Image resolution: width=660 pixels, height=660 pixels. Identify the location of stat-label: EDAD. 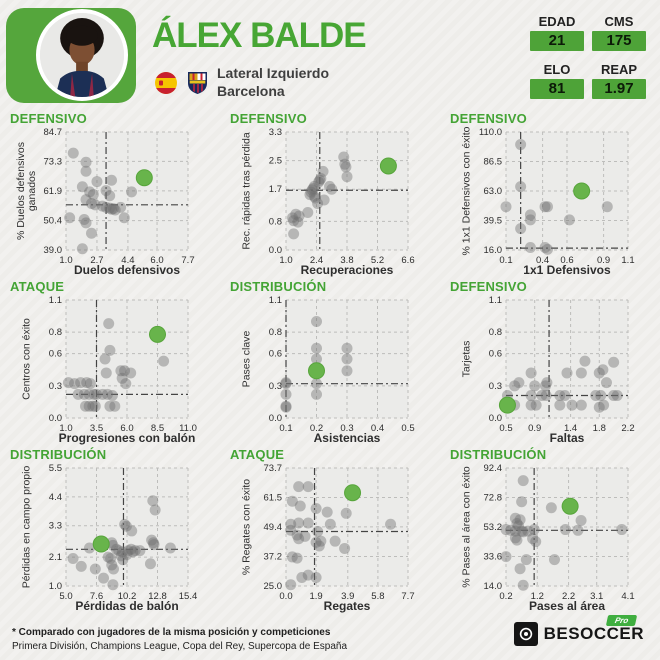
(557, 21).